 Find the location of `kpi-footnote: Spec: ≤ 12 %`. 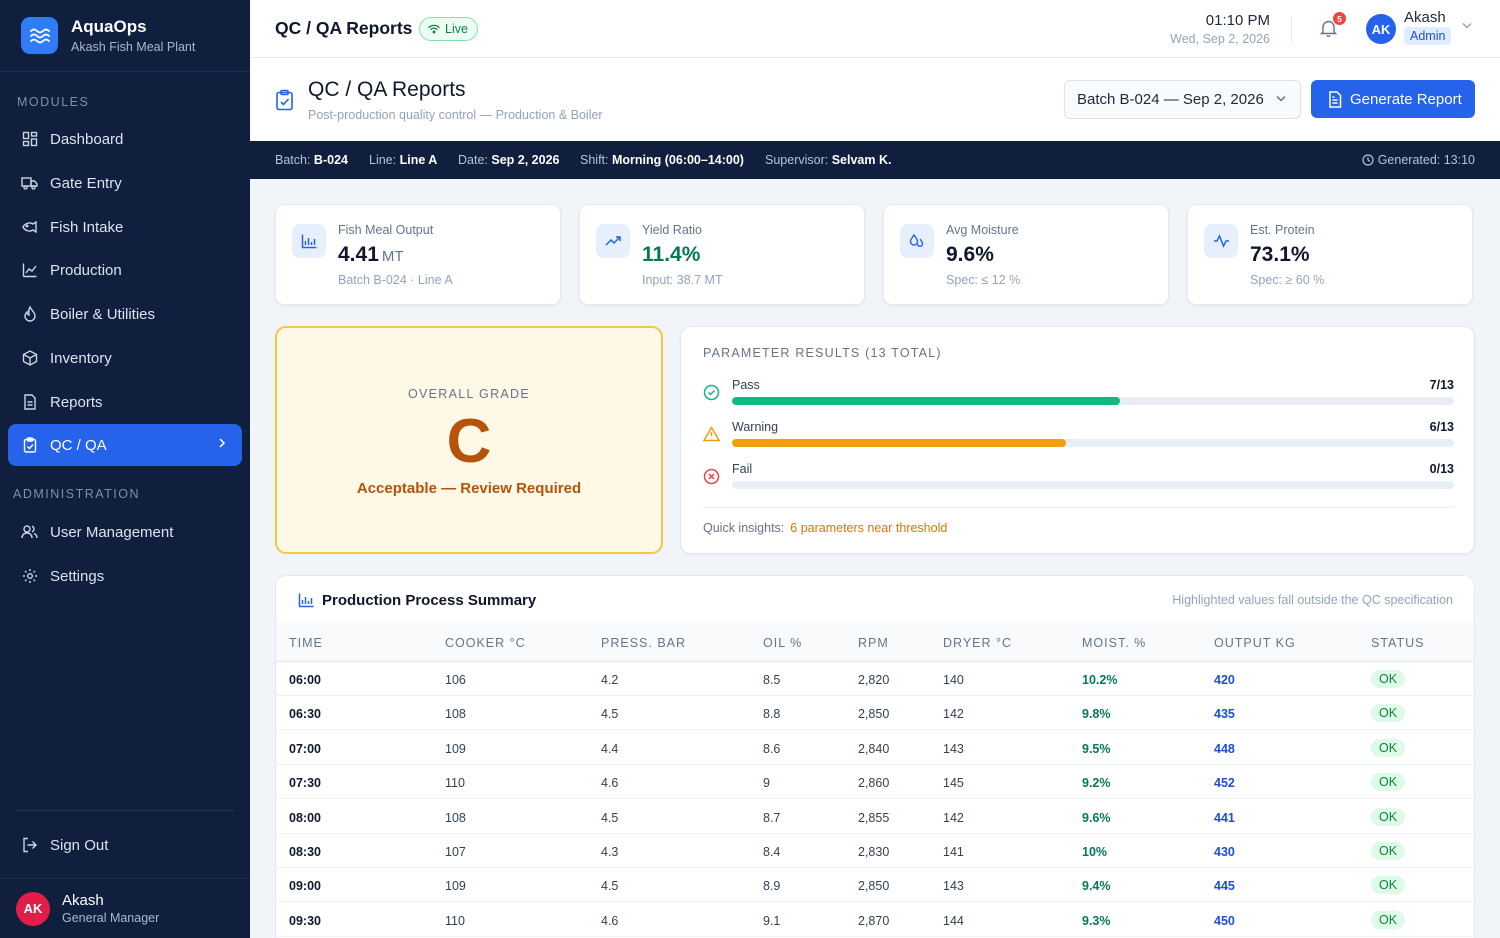

kpi-footnote: Spec: ≤ 12 % is located at coordinates (983, 280).